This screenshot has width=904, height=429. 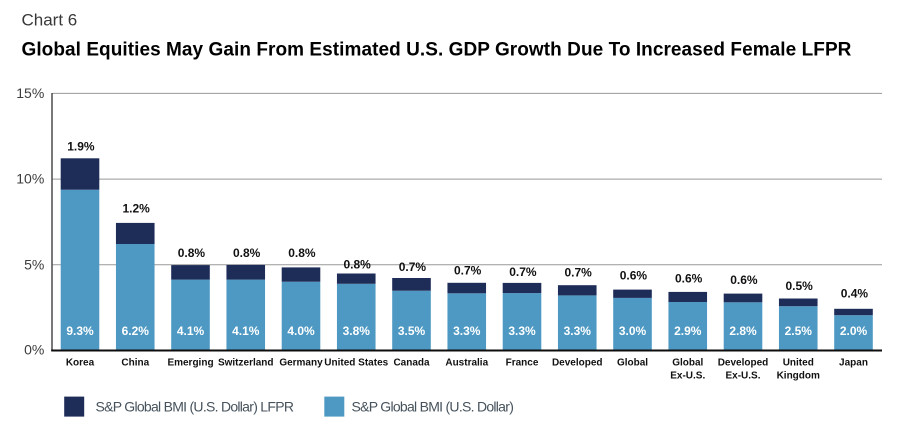 What do you see at coordinates (34, 264) in the screenshot?
I see `svg-text: 5%` at bounding box center [34, 264].